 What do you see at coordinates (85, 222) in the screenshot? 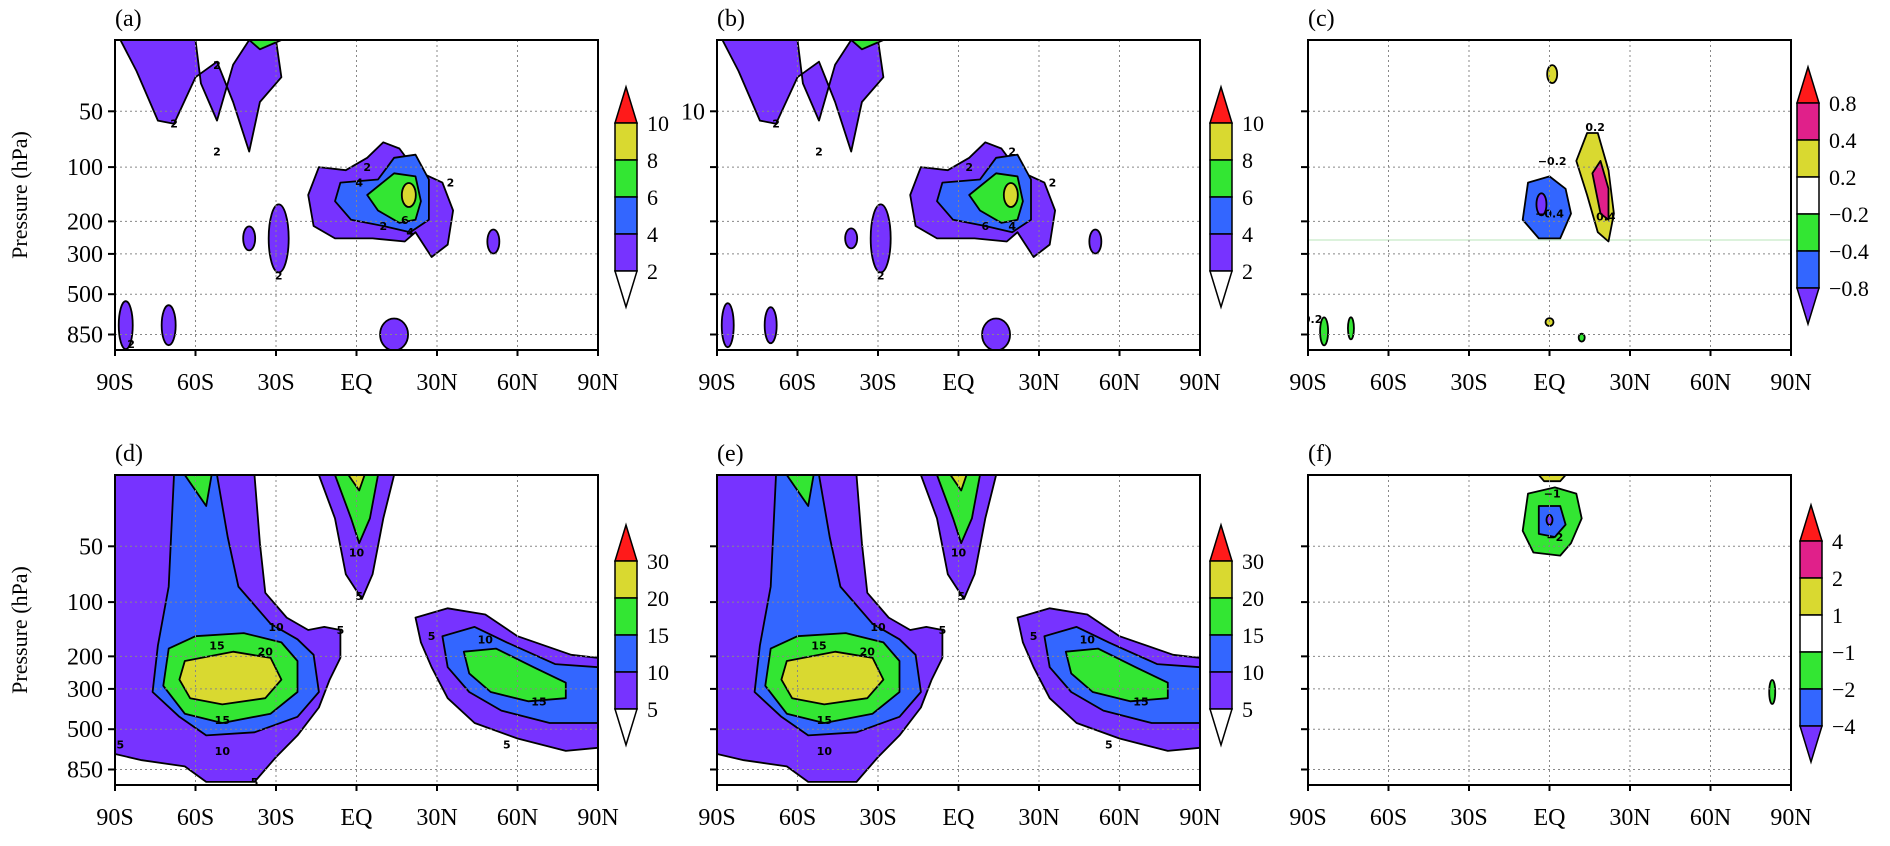
I see `y-tick-label: 200` at bounding box center [85, 222].